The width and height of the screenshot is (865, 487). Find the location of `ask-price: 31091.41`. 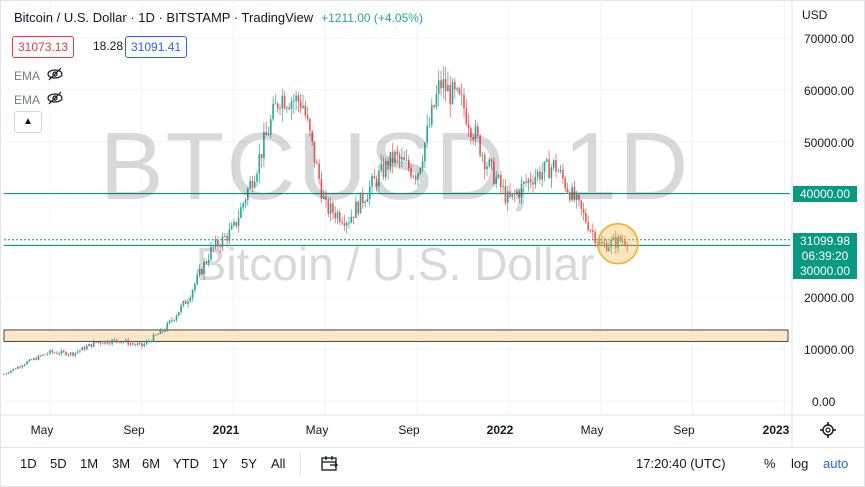

ask-price: 31091.41 is located at coordinates (156, 47).